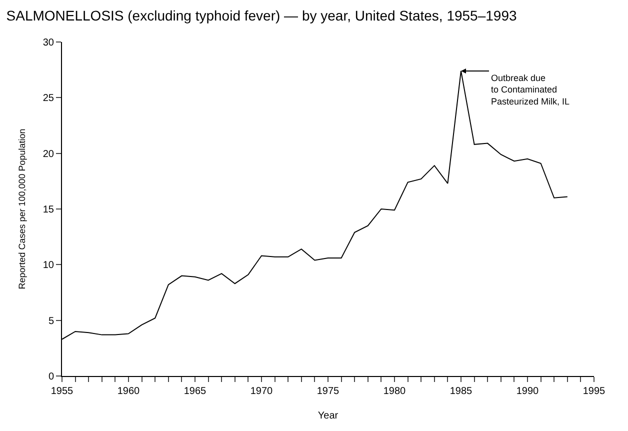  Describe the element at coordinates (128, 391) in the screenshot. I see `x-tick-label: 1960` at that location.